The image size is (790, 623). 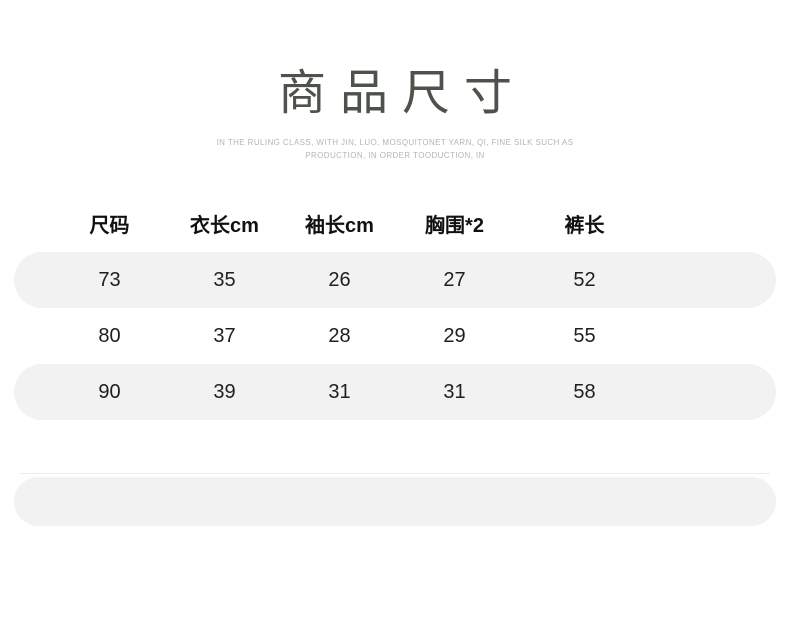 I want to click on table-cell: 73, so click(x=109, y=279).